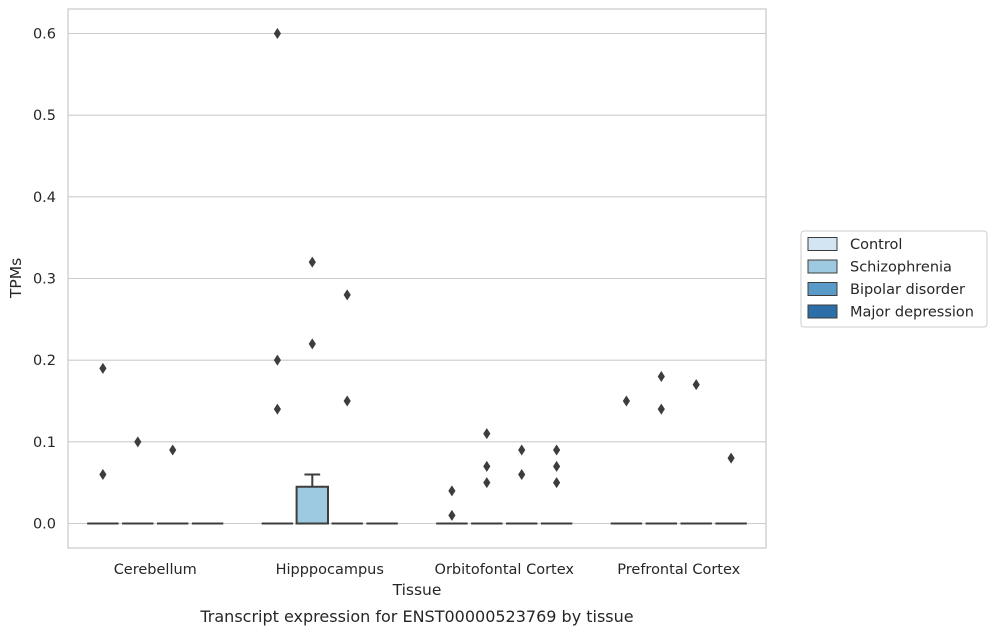  Describe the element at coordinates (44, 116) in the screenshot. I see `y-tick-label: 0.5` at that location.